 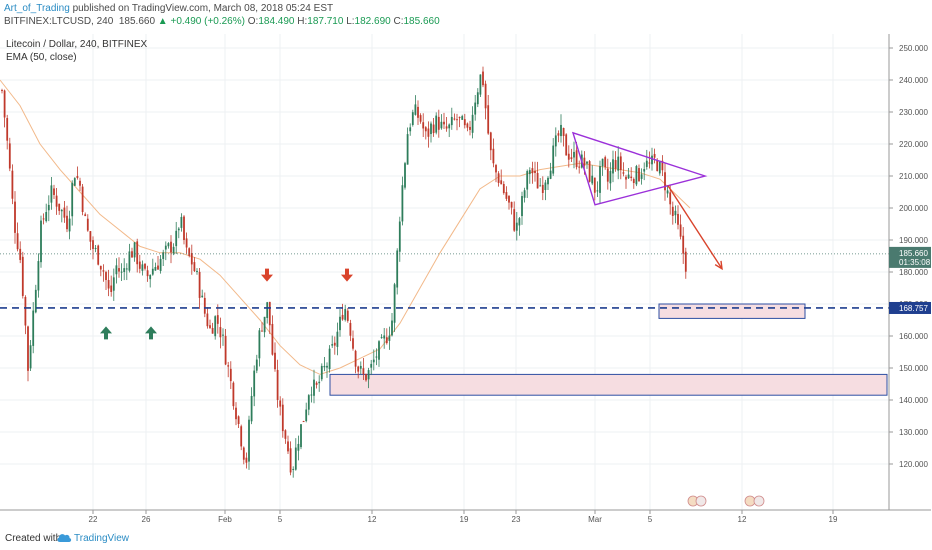 I want to click on current-price-label: 185.660, so click(x=913, y=253).